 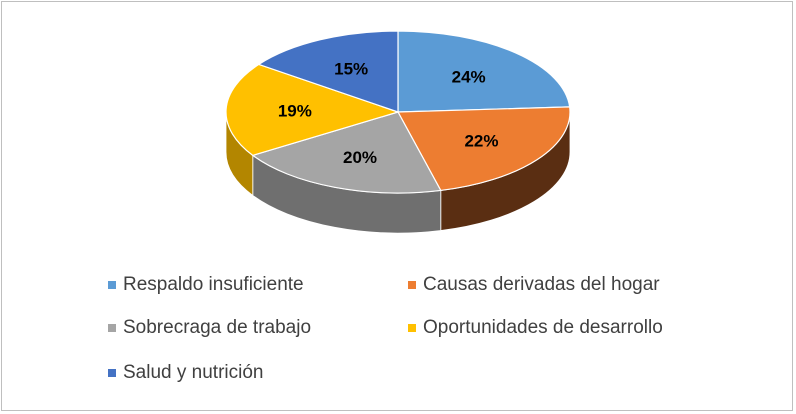 What do you see at coordinates (351, 69) in the screenshot?
I see `data-label-salud-y-nutricion: 15%` at bounding box center [351, 69].